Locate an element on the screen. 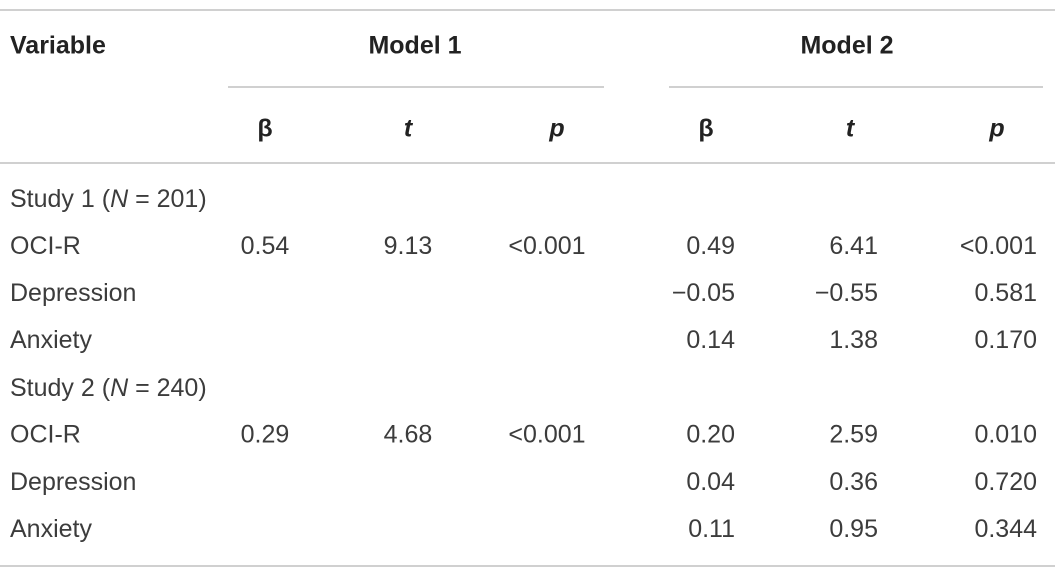  label-part: Study 1 ( is located at coordinates (60, 199).